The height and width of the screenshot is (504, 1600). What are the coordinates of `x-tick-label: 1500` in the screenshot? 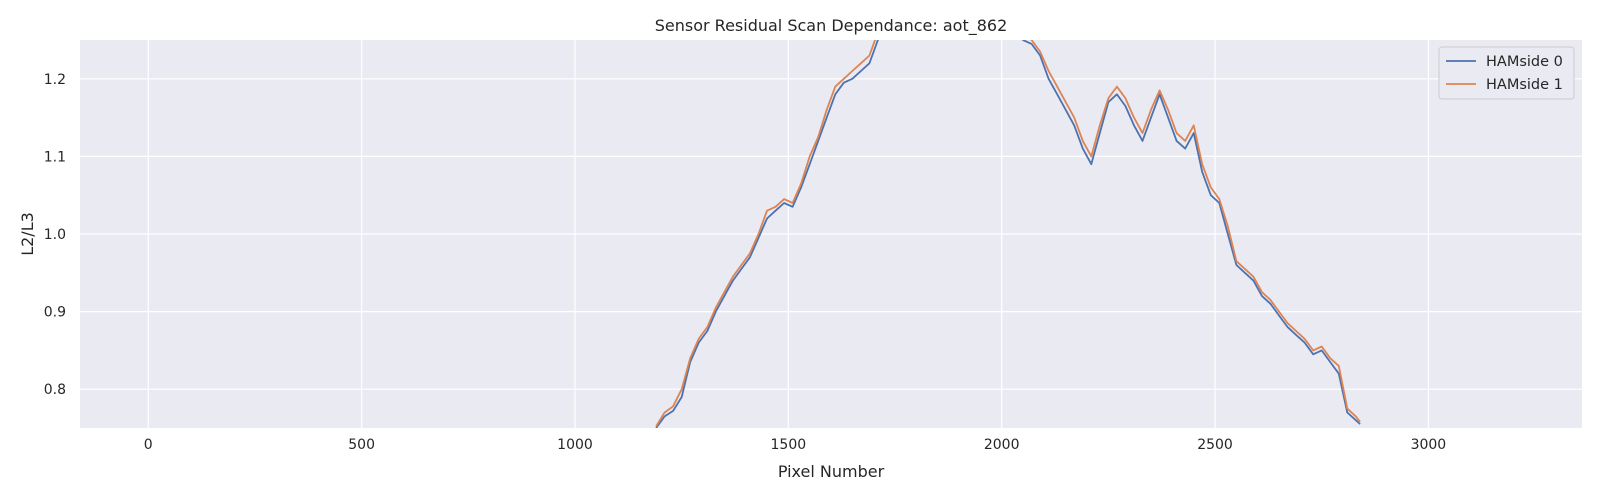 It's located at (789, 445).